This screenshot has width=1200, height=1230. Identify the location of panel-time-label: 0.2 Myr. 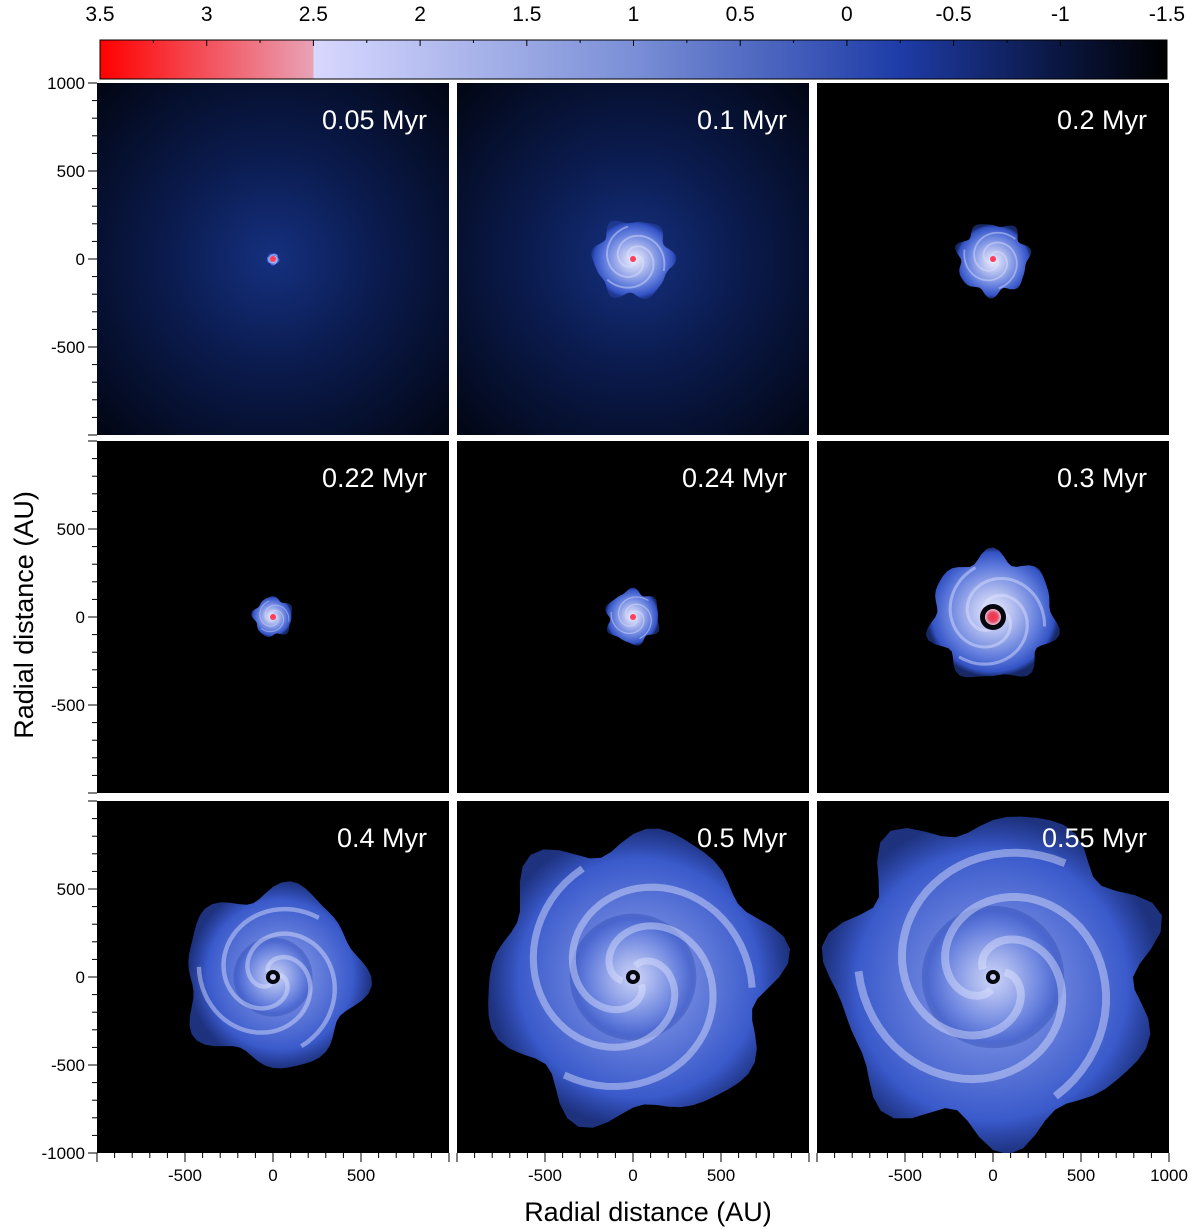
(1102, 120).